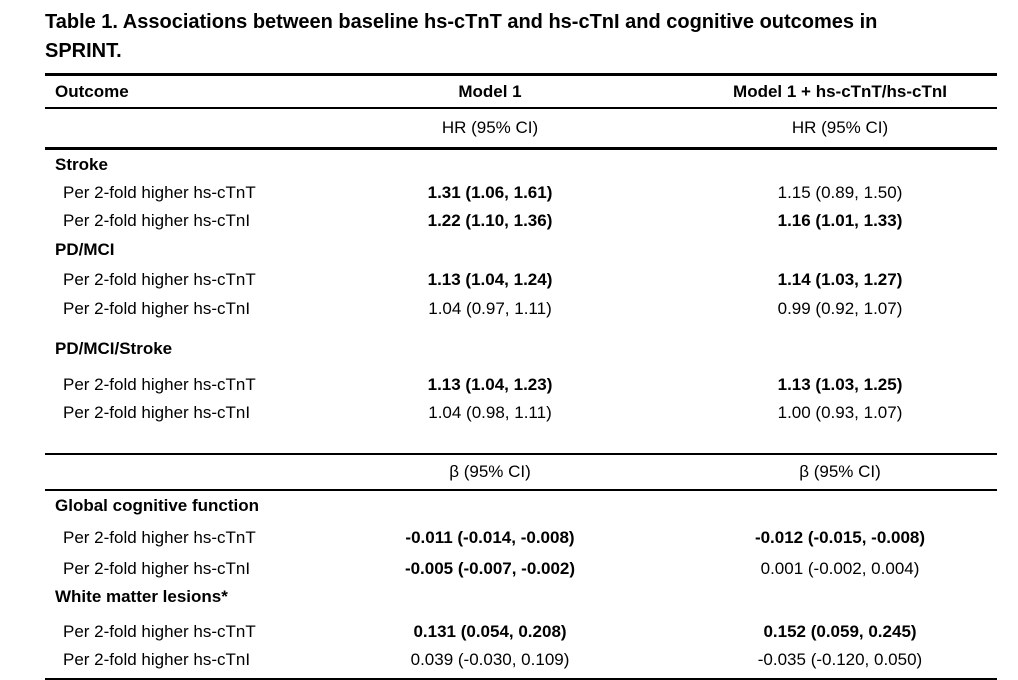 Image resolution: width=1018 pixels, height=680 pixels. I want to click on group-header-global-cognitive-function: Global cognitive function, so click(521, 505).